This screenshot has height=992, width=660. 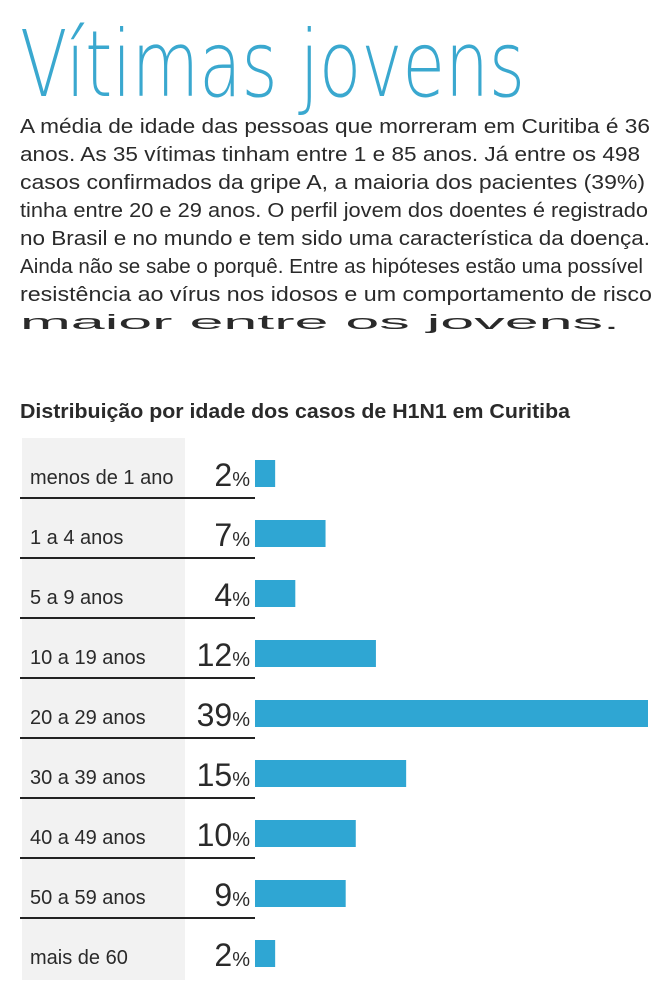 What do you see at coordinates (79, 958) in the screenshot?
I see `category-label: mais de 60` at bounding box center [79, 958].